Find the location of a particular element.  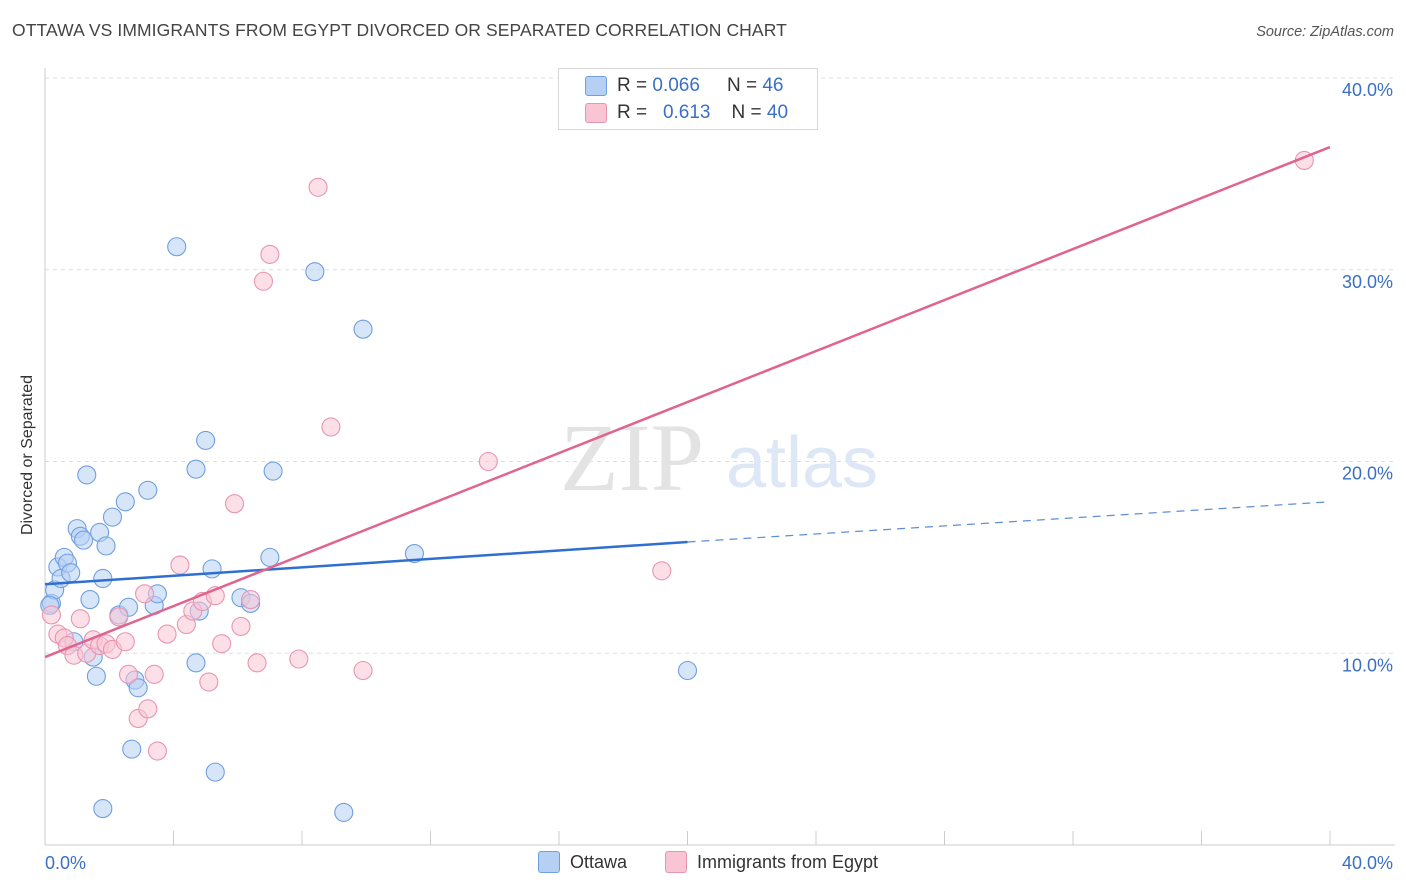

x-tick-label: 40.0% is located at coordinates (1367, 863).